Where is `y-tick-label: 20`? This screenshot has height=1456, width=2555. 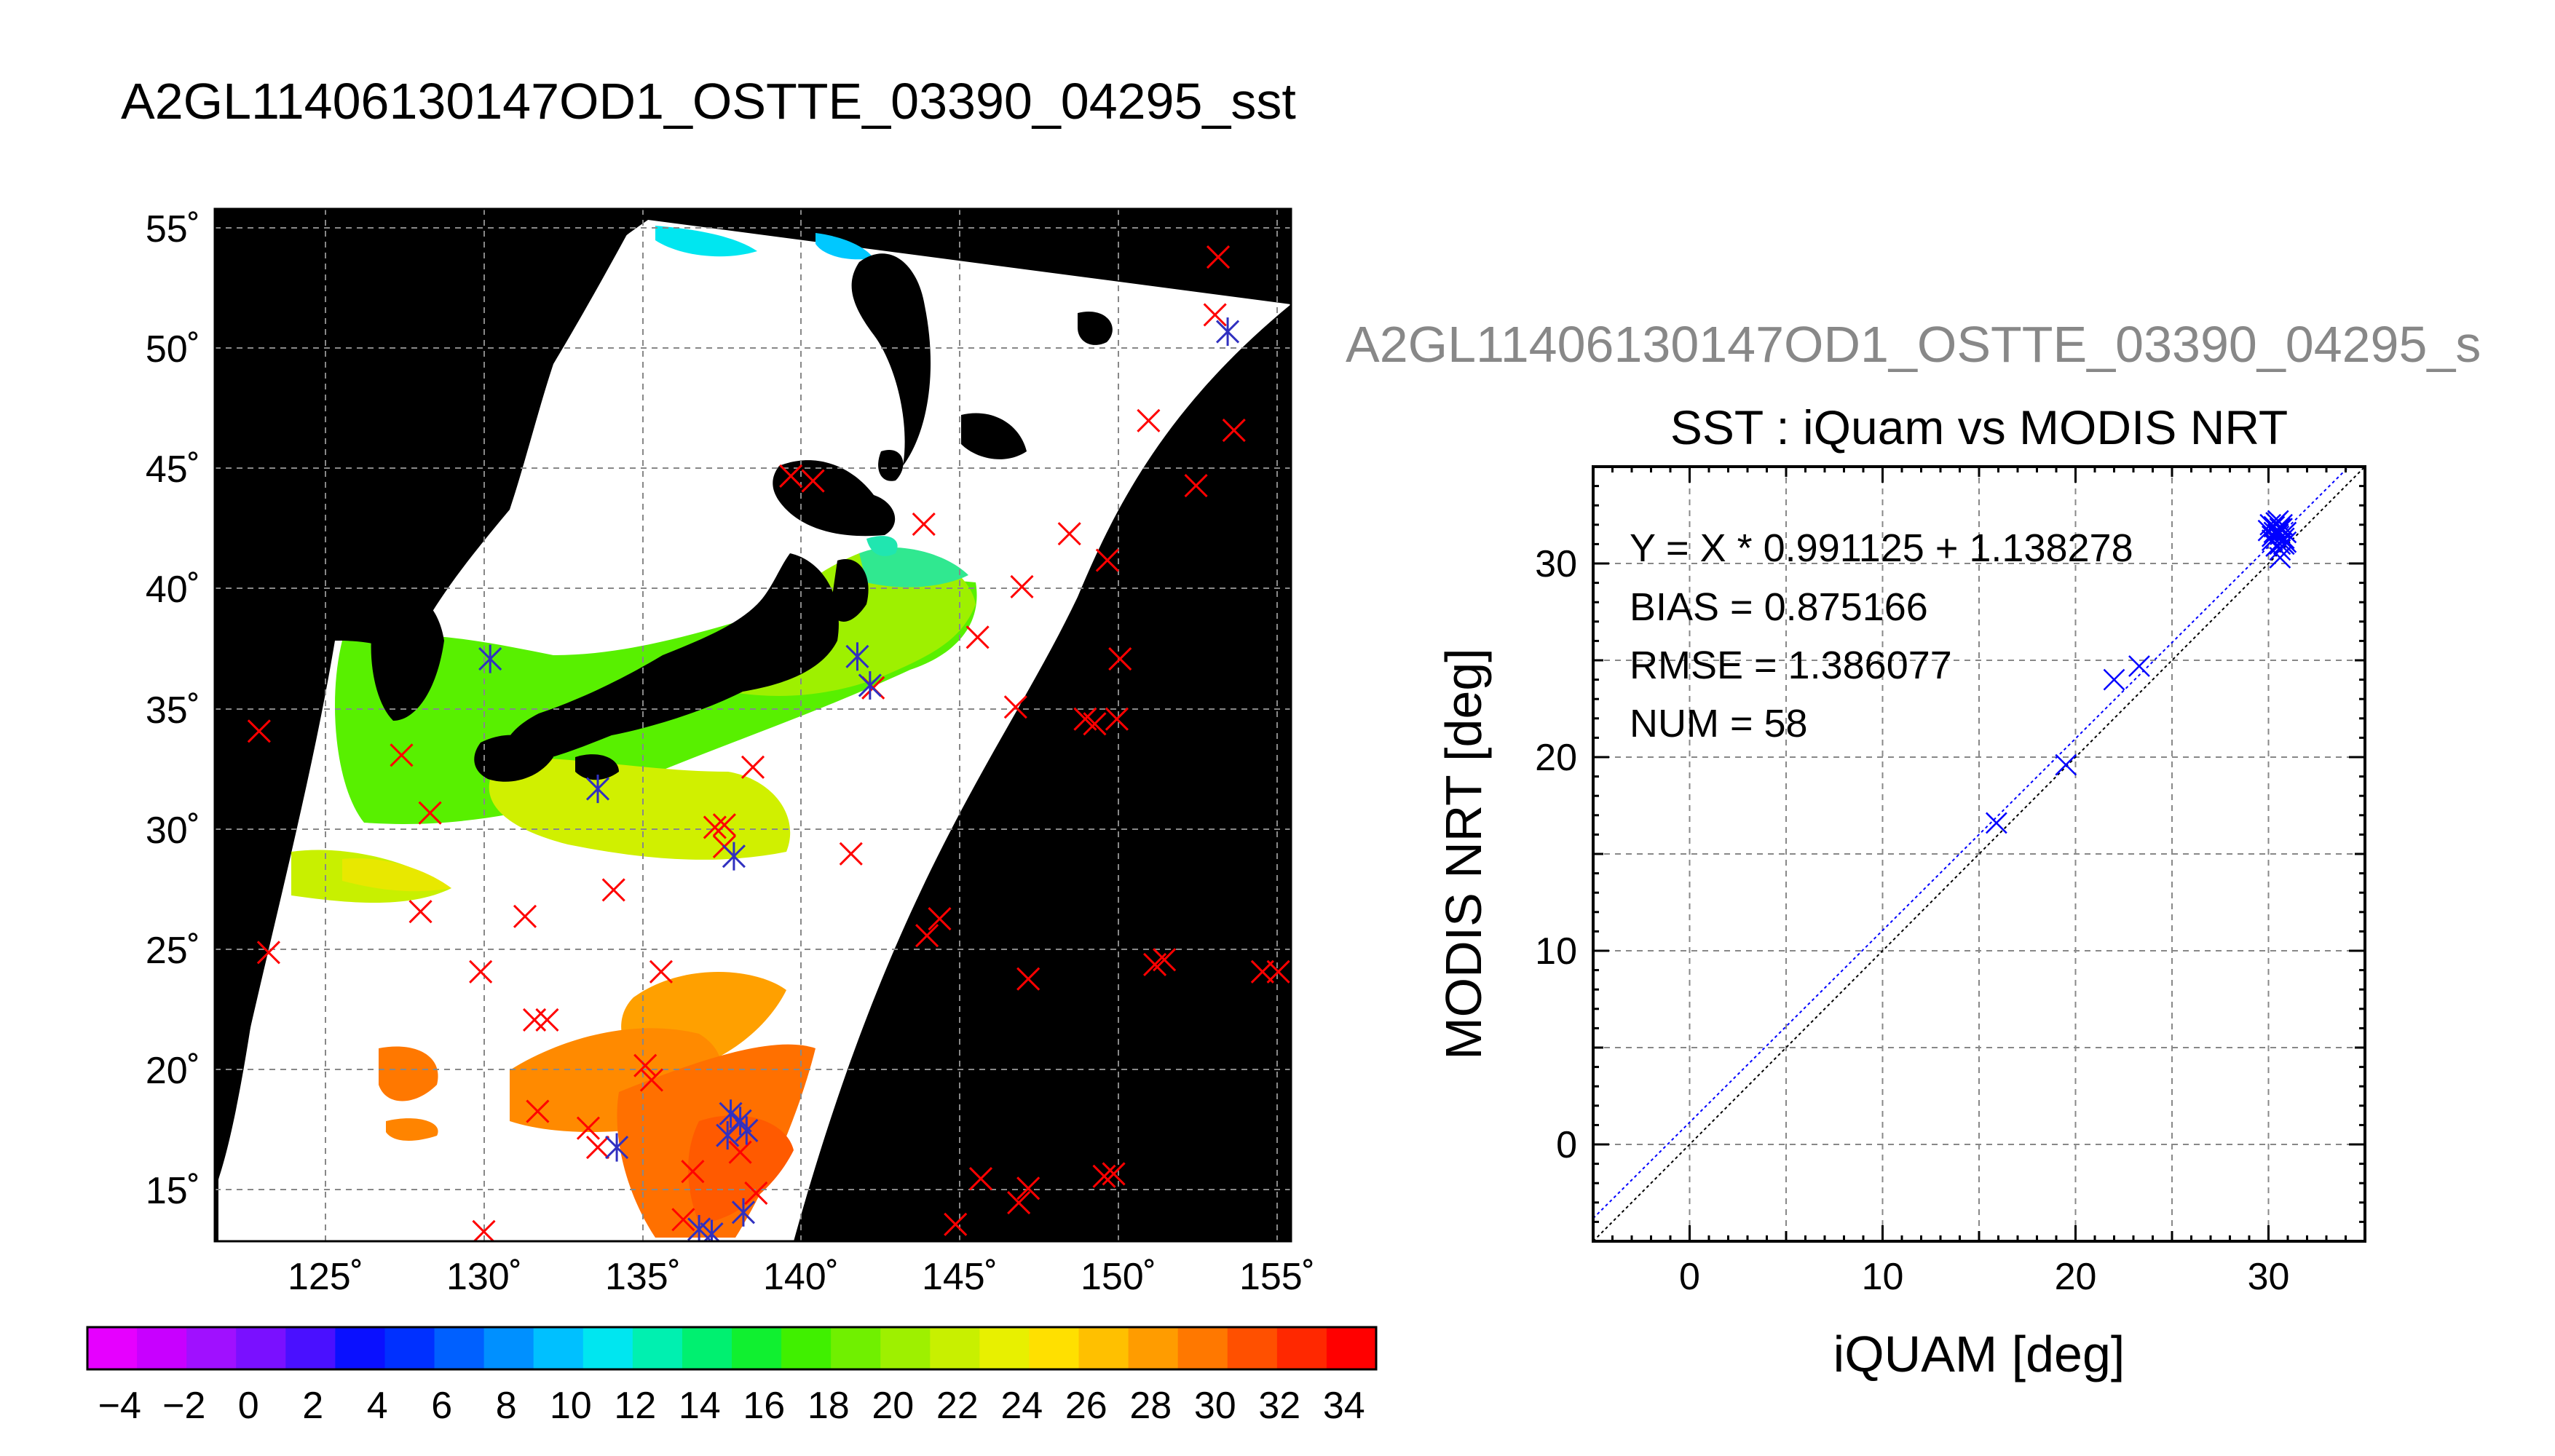
y-tick-label: 20 is located at coordinates (1556, 758).